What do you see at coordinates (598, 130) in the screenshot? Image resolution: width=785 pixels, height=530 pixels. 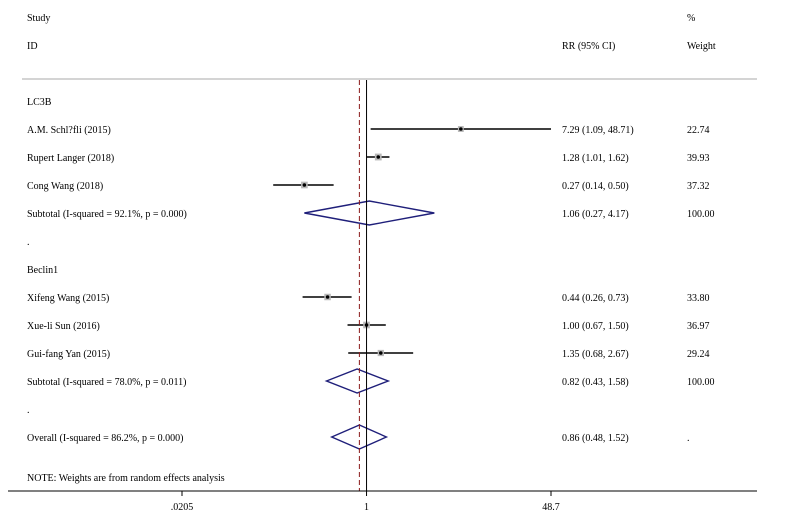 I see `ci-text: 7.29 (1.09, 48.71)` at bounding box center [598, 130].